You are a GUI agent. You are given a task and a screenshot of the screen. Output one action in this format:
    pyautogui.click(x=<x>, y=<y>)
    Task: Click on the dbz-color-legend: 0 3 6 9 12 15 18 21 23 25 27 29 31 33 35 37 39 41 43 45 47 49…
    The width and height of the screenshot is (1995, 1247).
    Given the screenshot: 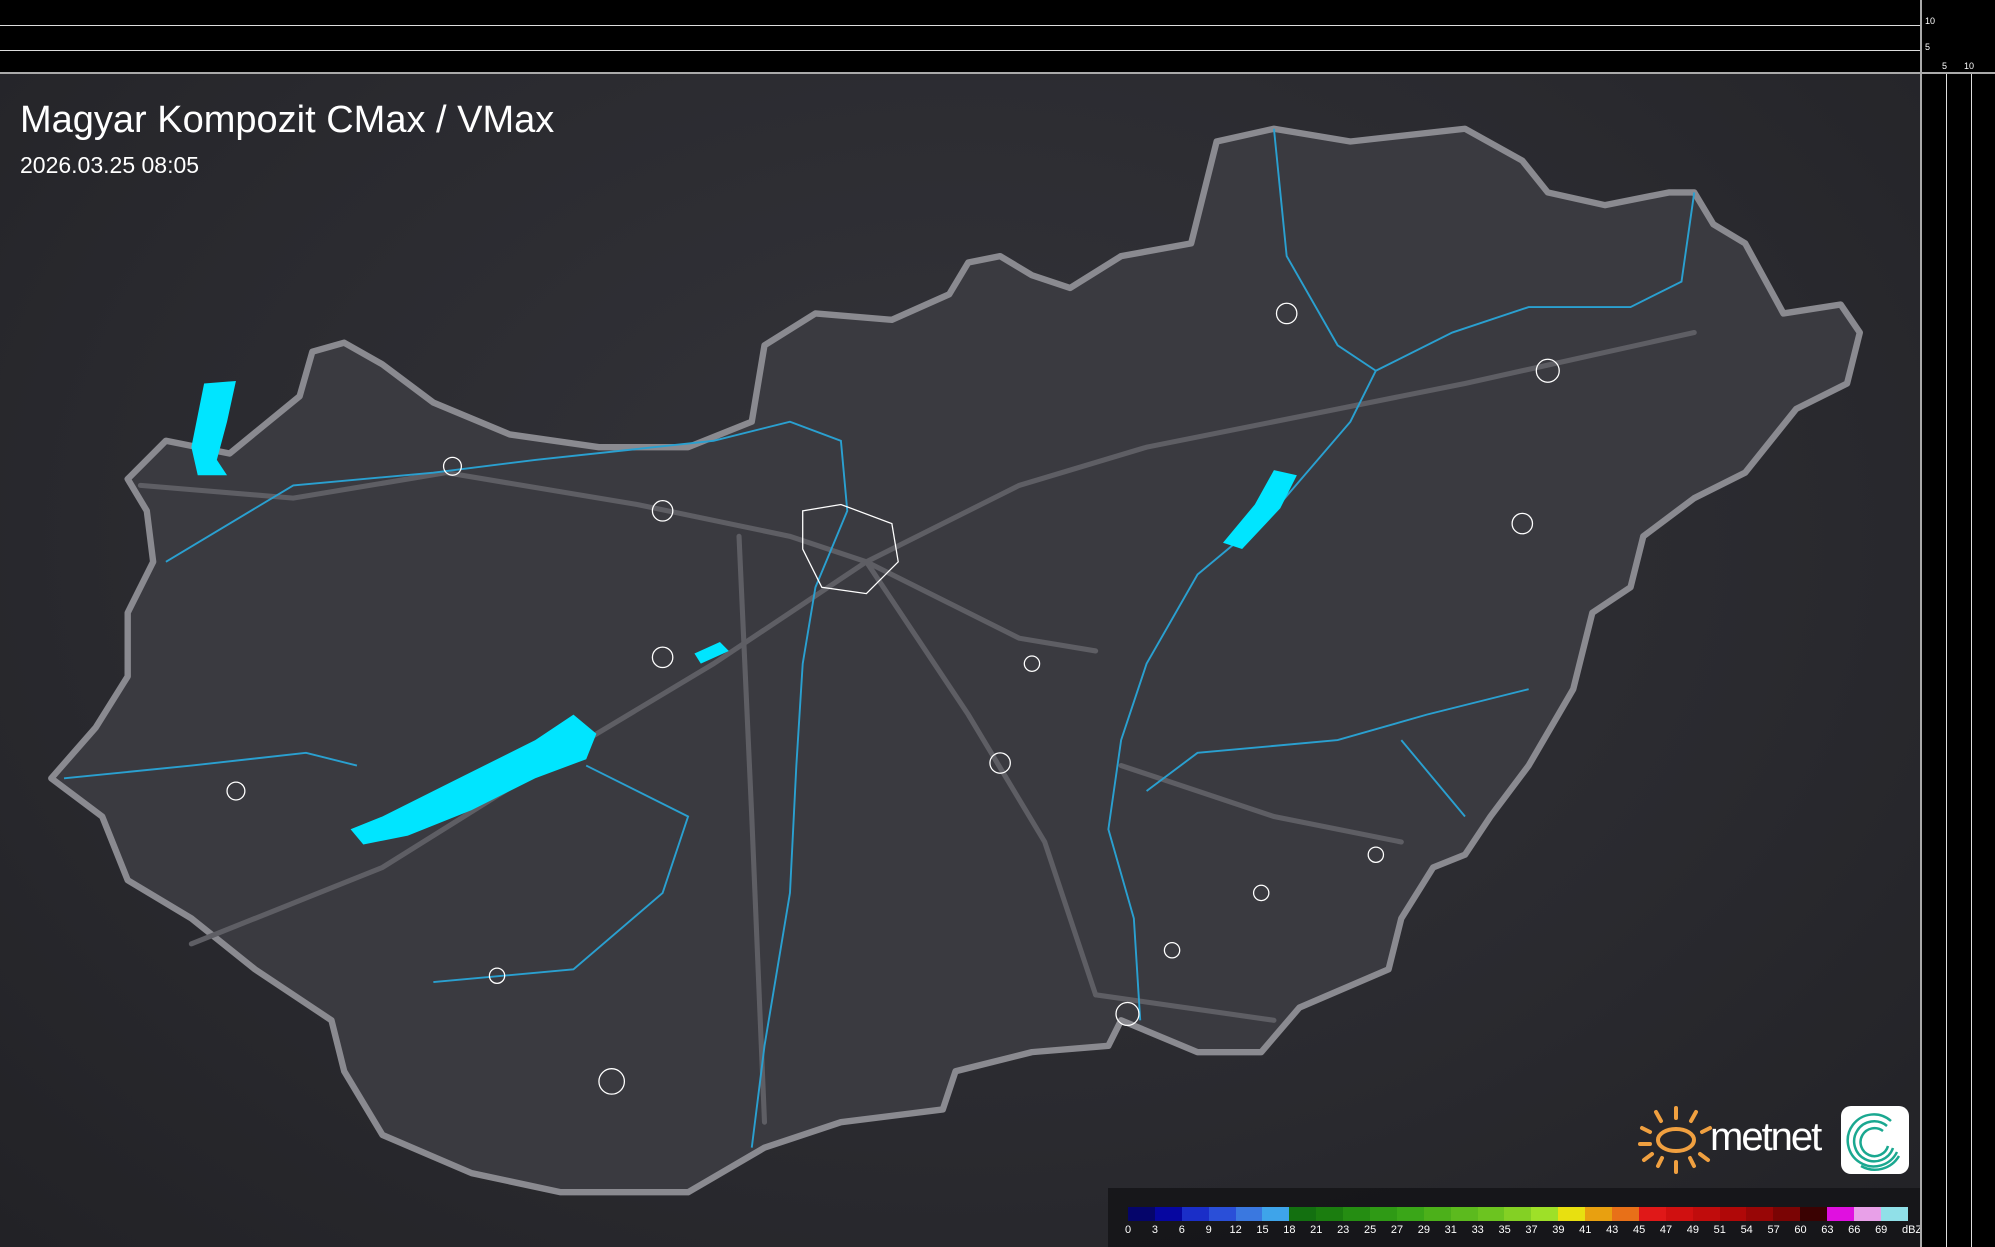 What is the action you would take?
    pyautogui.click(x=1515, y=1217)
    